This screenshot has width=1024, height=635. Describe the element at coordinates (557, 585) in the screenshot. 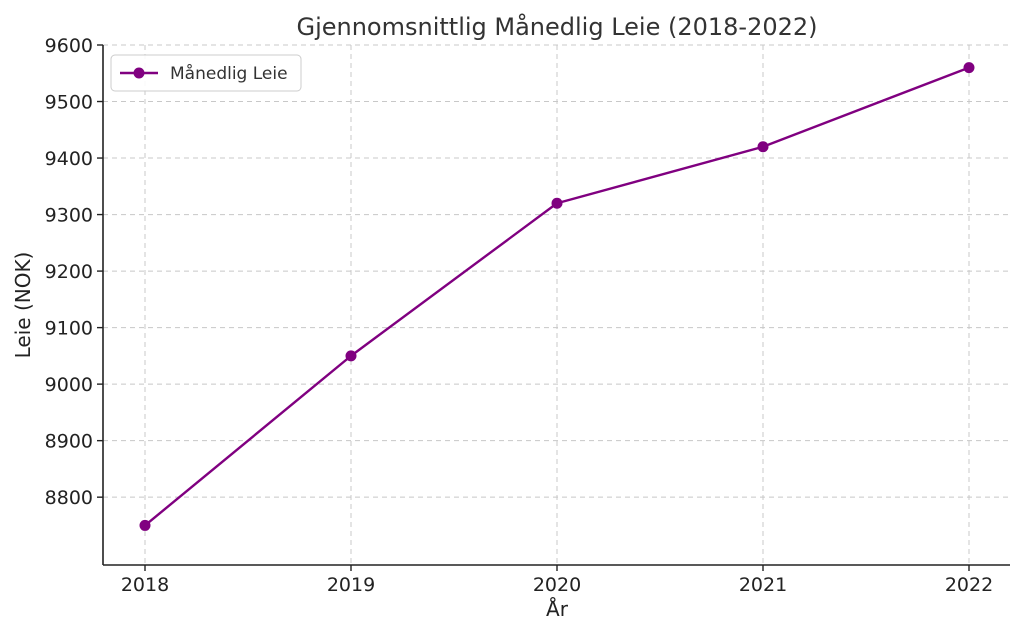

I see `x-tick-label: 2020` at that location.